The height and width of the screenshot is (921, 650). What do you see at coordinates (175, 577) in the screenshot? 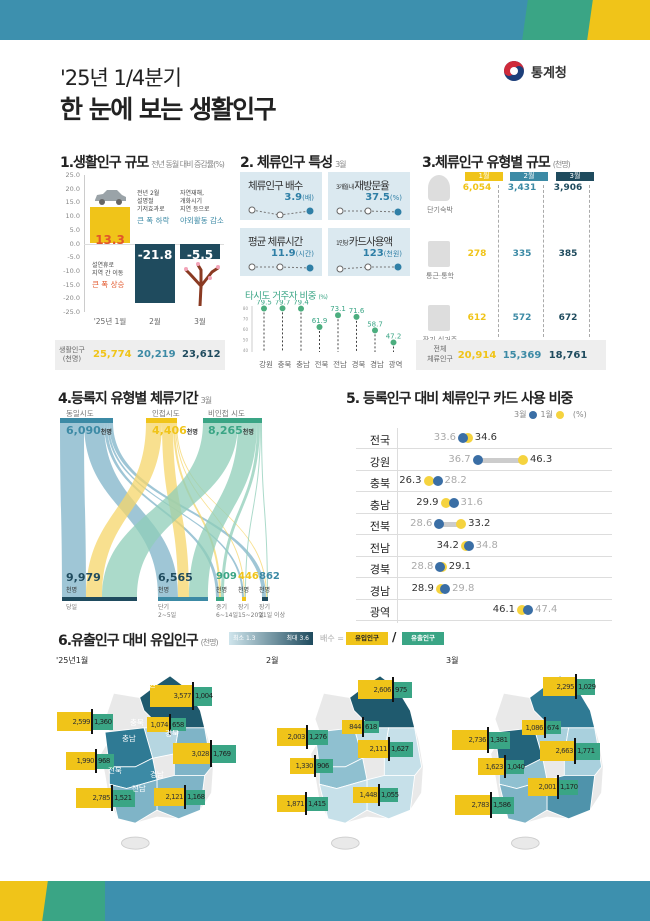
I see `target-value: 6,565` at bounding box center [175, 577].